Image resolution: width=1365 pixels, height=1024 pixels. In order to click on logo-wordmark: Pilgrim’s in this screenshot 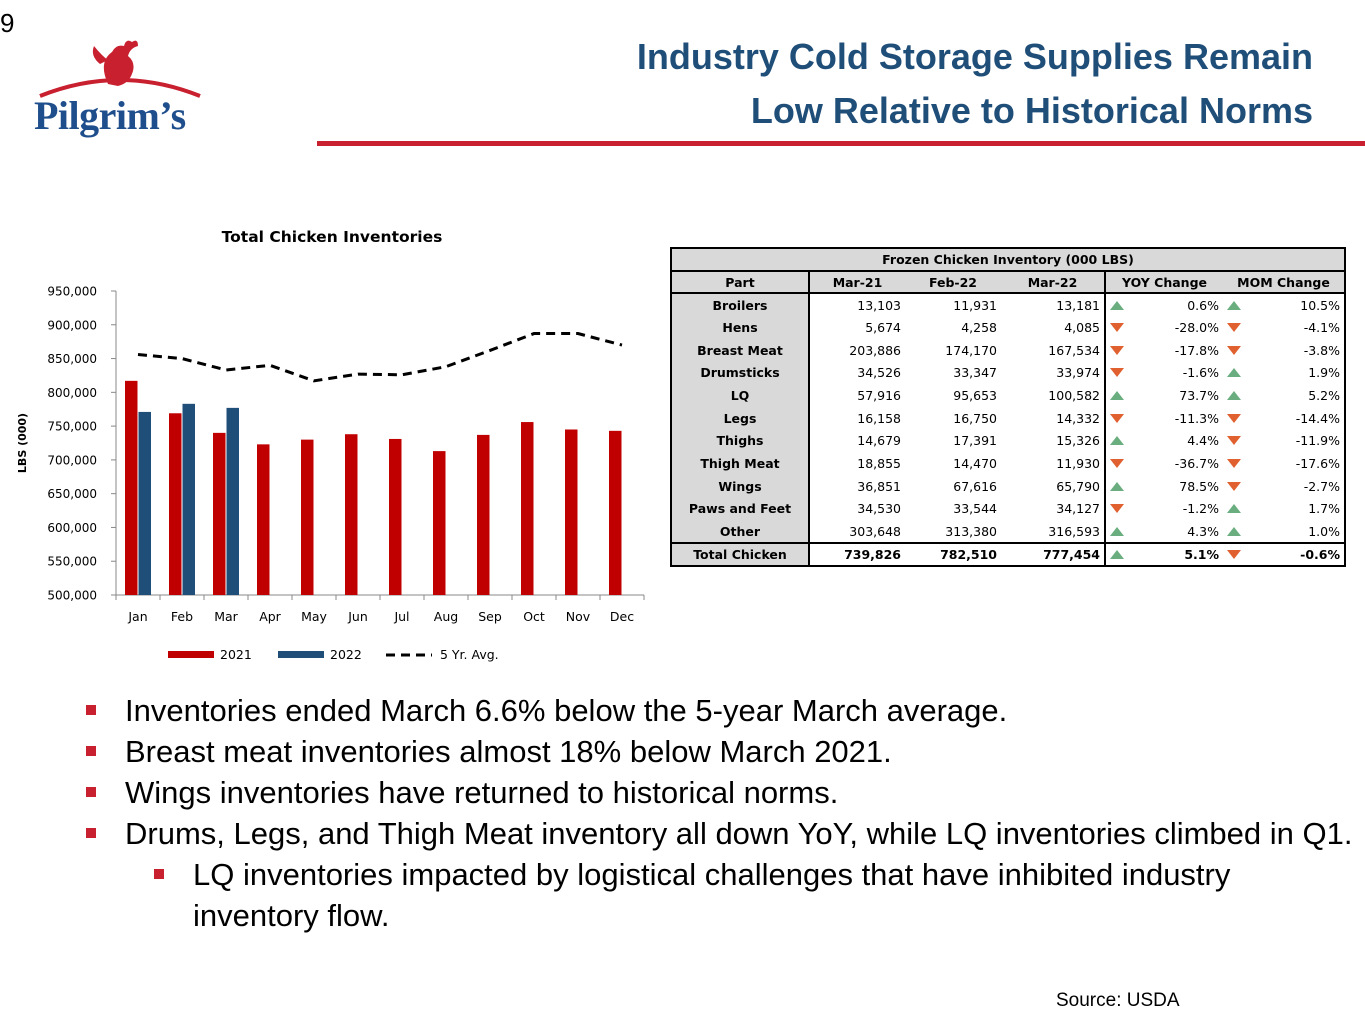, I will do `click(110, 115)`.